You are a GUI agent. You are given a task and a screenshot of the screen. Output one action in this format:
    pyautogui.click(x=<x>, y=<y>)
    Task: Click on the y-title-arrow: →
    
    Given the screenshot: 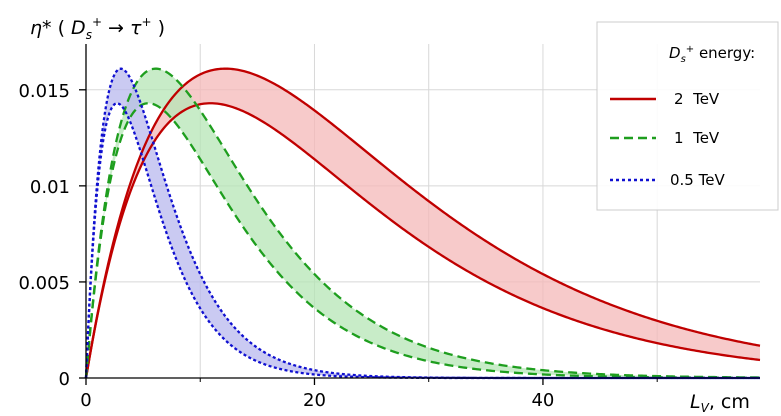 What is the action you would take?
    pyautogui.click(x=116, y=28)
    